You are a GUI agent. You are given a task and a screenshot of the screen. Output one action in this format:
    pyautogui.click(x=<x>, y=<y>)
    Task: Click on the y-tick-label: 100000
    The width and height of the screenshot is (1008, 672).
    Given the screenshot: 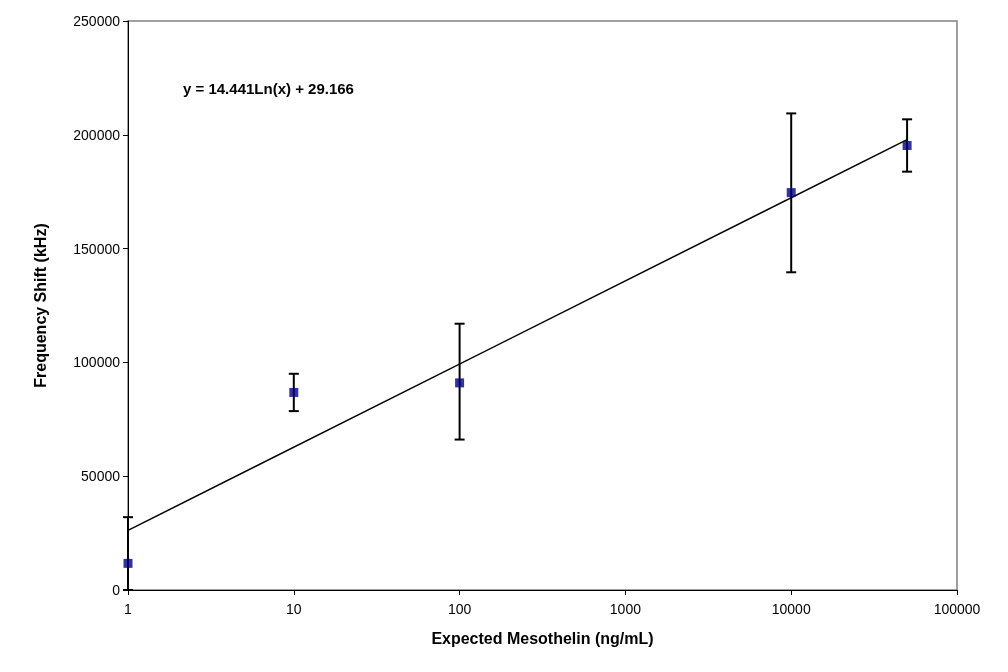 What is the action you would take?
    pyautogui.click(x=97, y=362)
    